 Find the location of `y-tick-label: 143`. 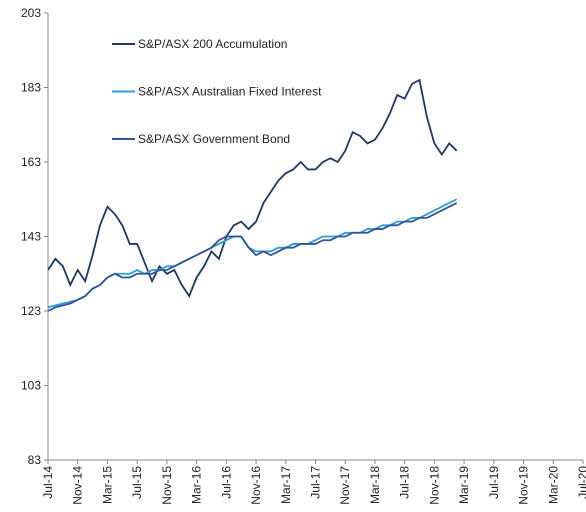

y-tick-label: 143 is located at coordinates (31, 237).